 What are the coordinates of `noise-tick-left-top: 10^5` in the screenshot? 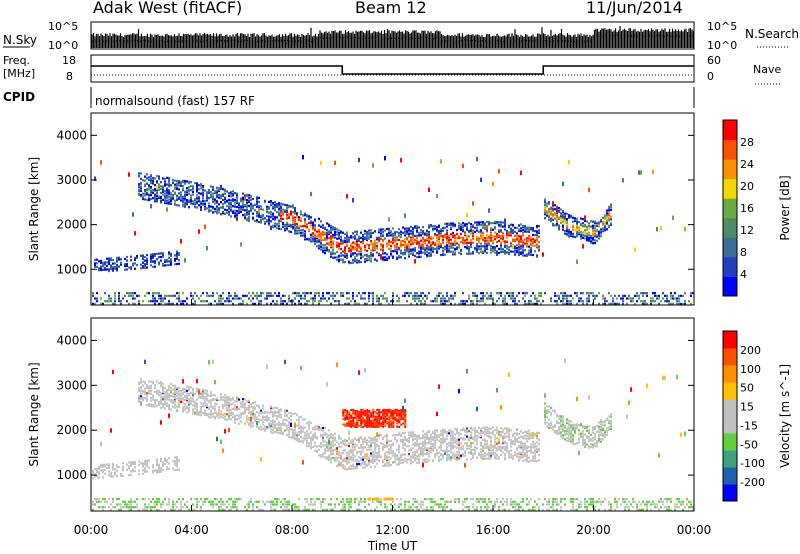 It's located at (63, 26).